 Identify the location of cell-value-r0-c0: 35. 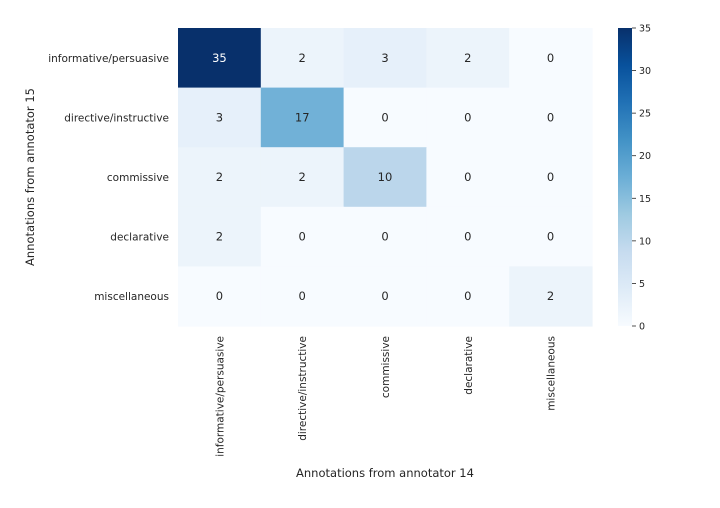
(219, 58).